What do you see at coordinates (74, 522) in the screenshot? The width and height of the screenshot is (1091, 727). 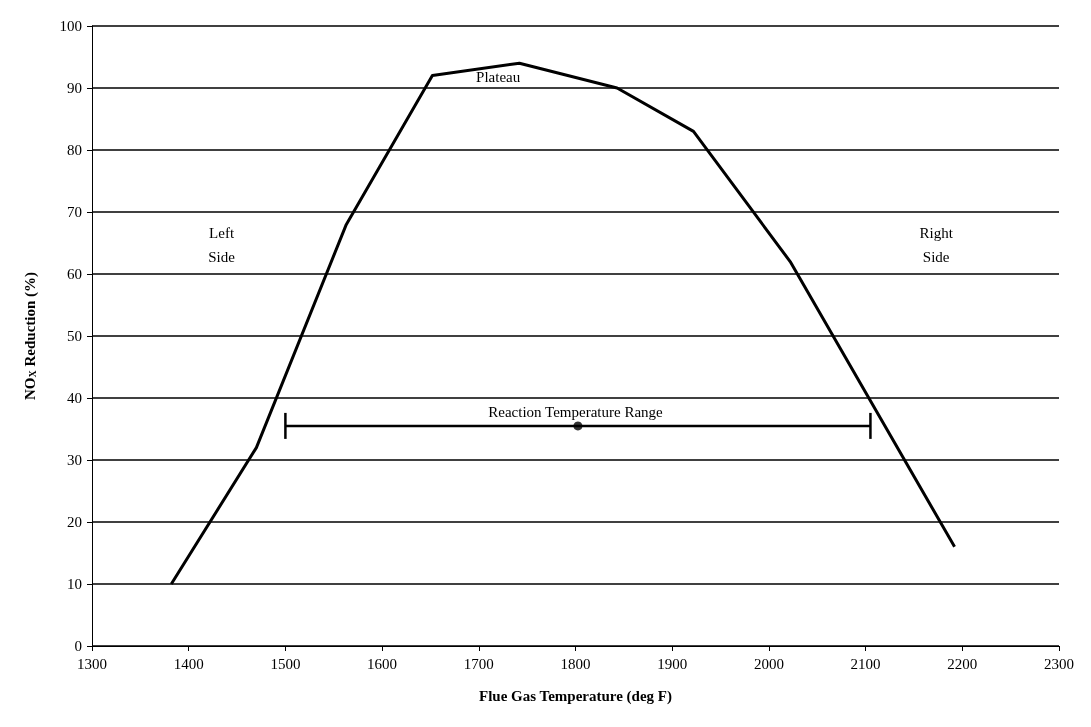 I see `y-tick-label: 20` at bounding box center [74, 522].